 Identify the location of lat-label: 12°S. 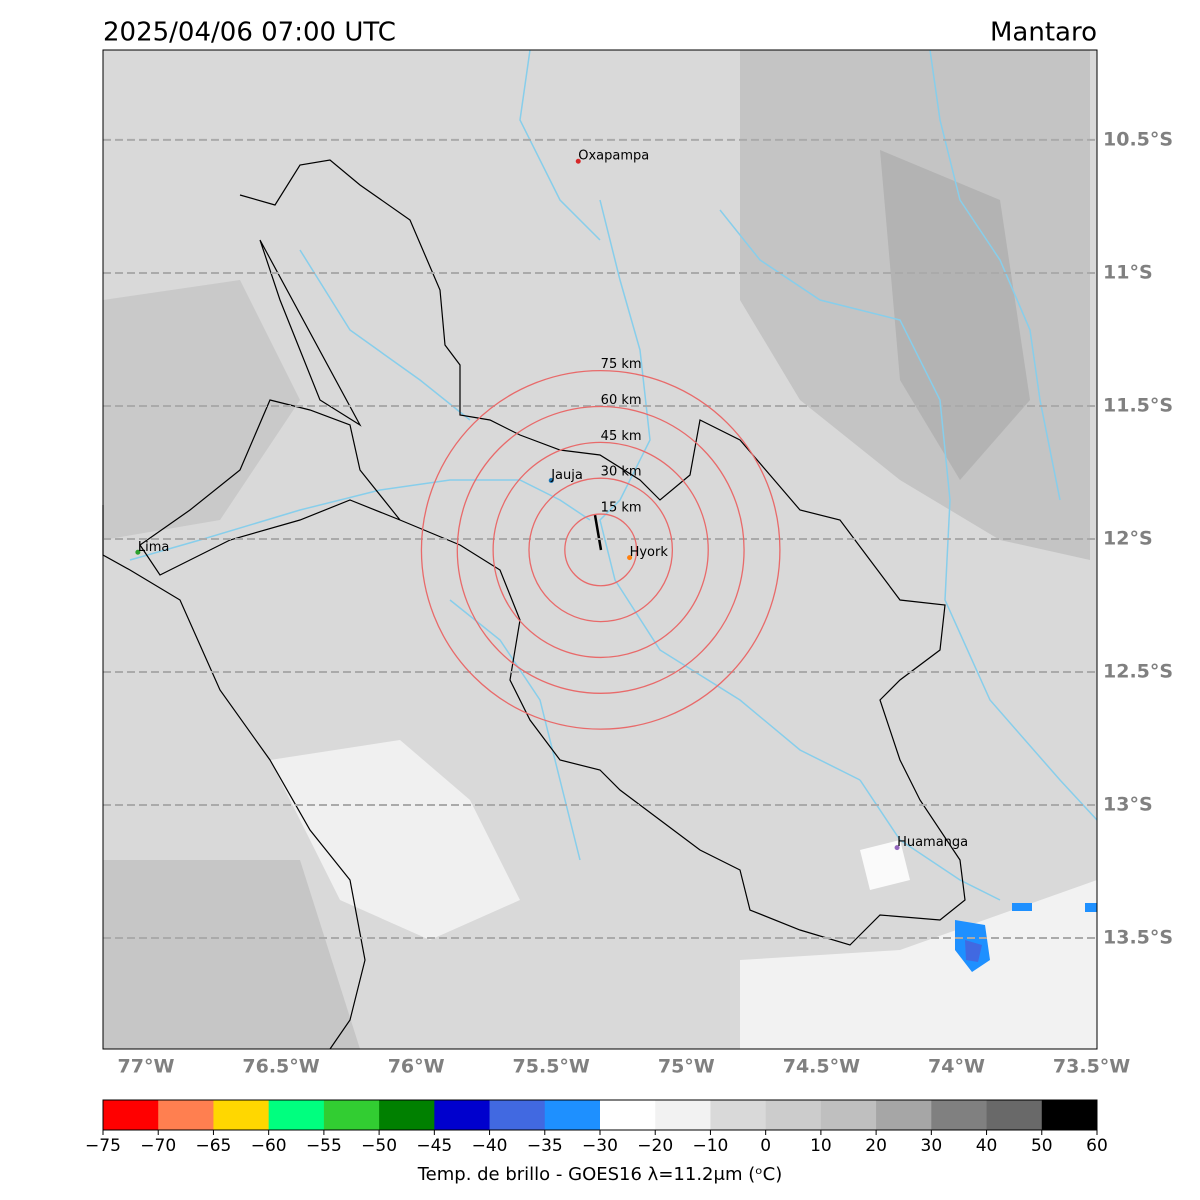
(1128, 538).